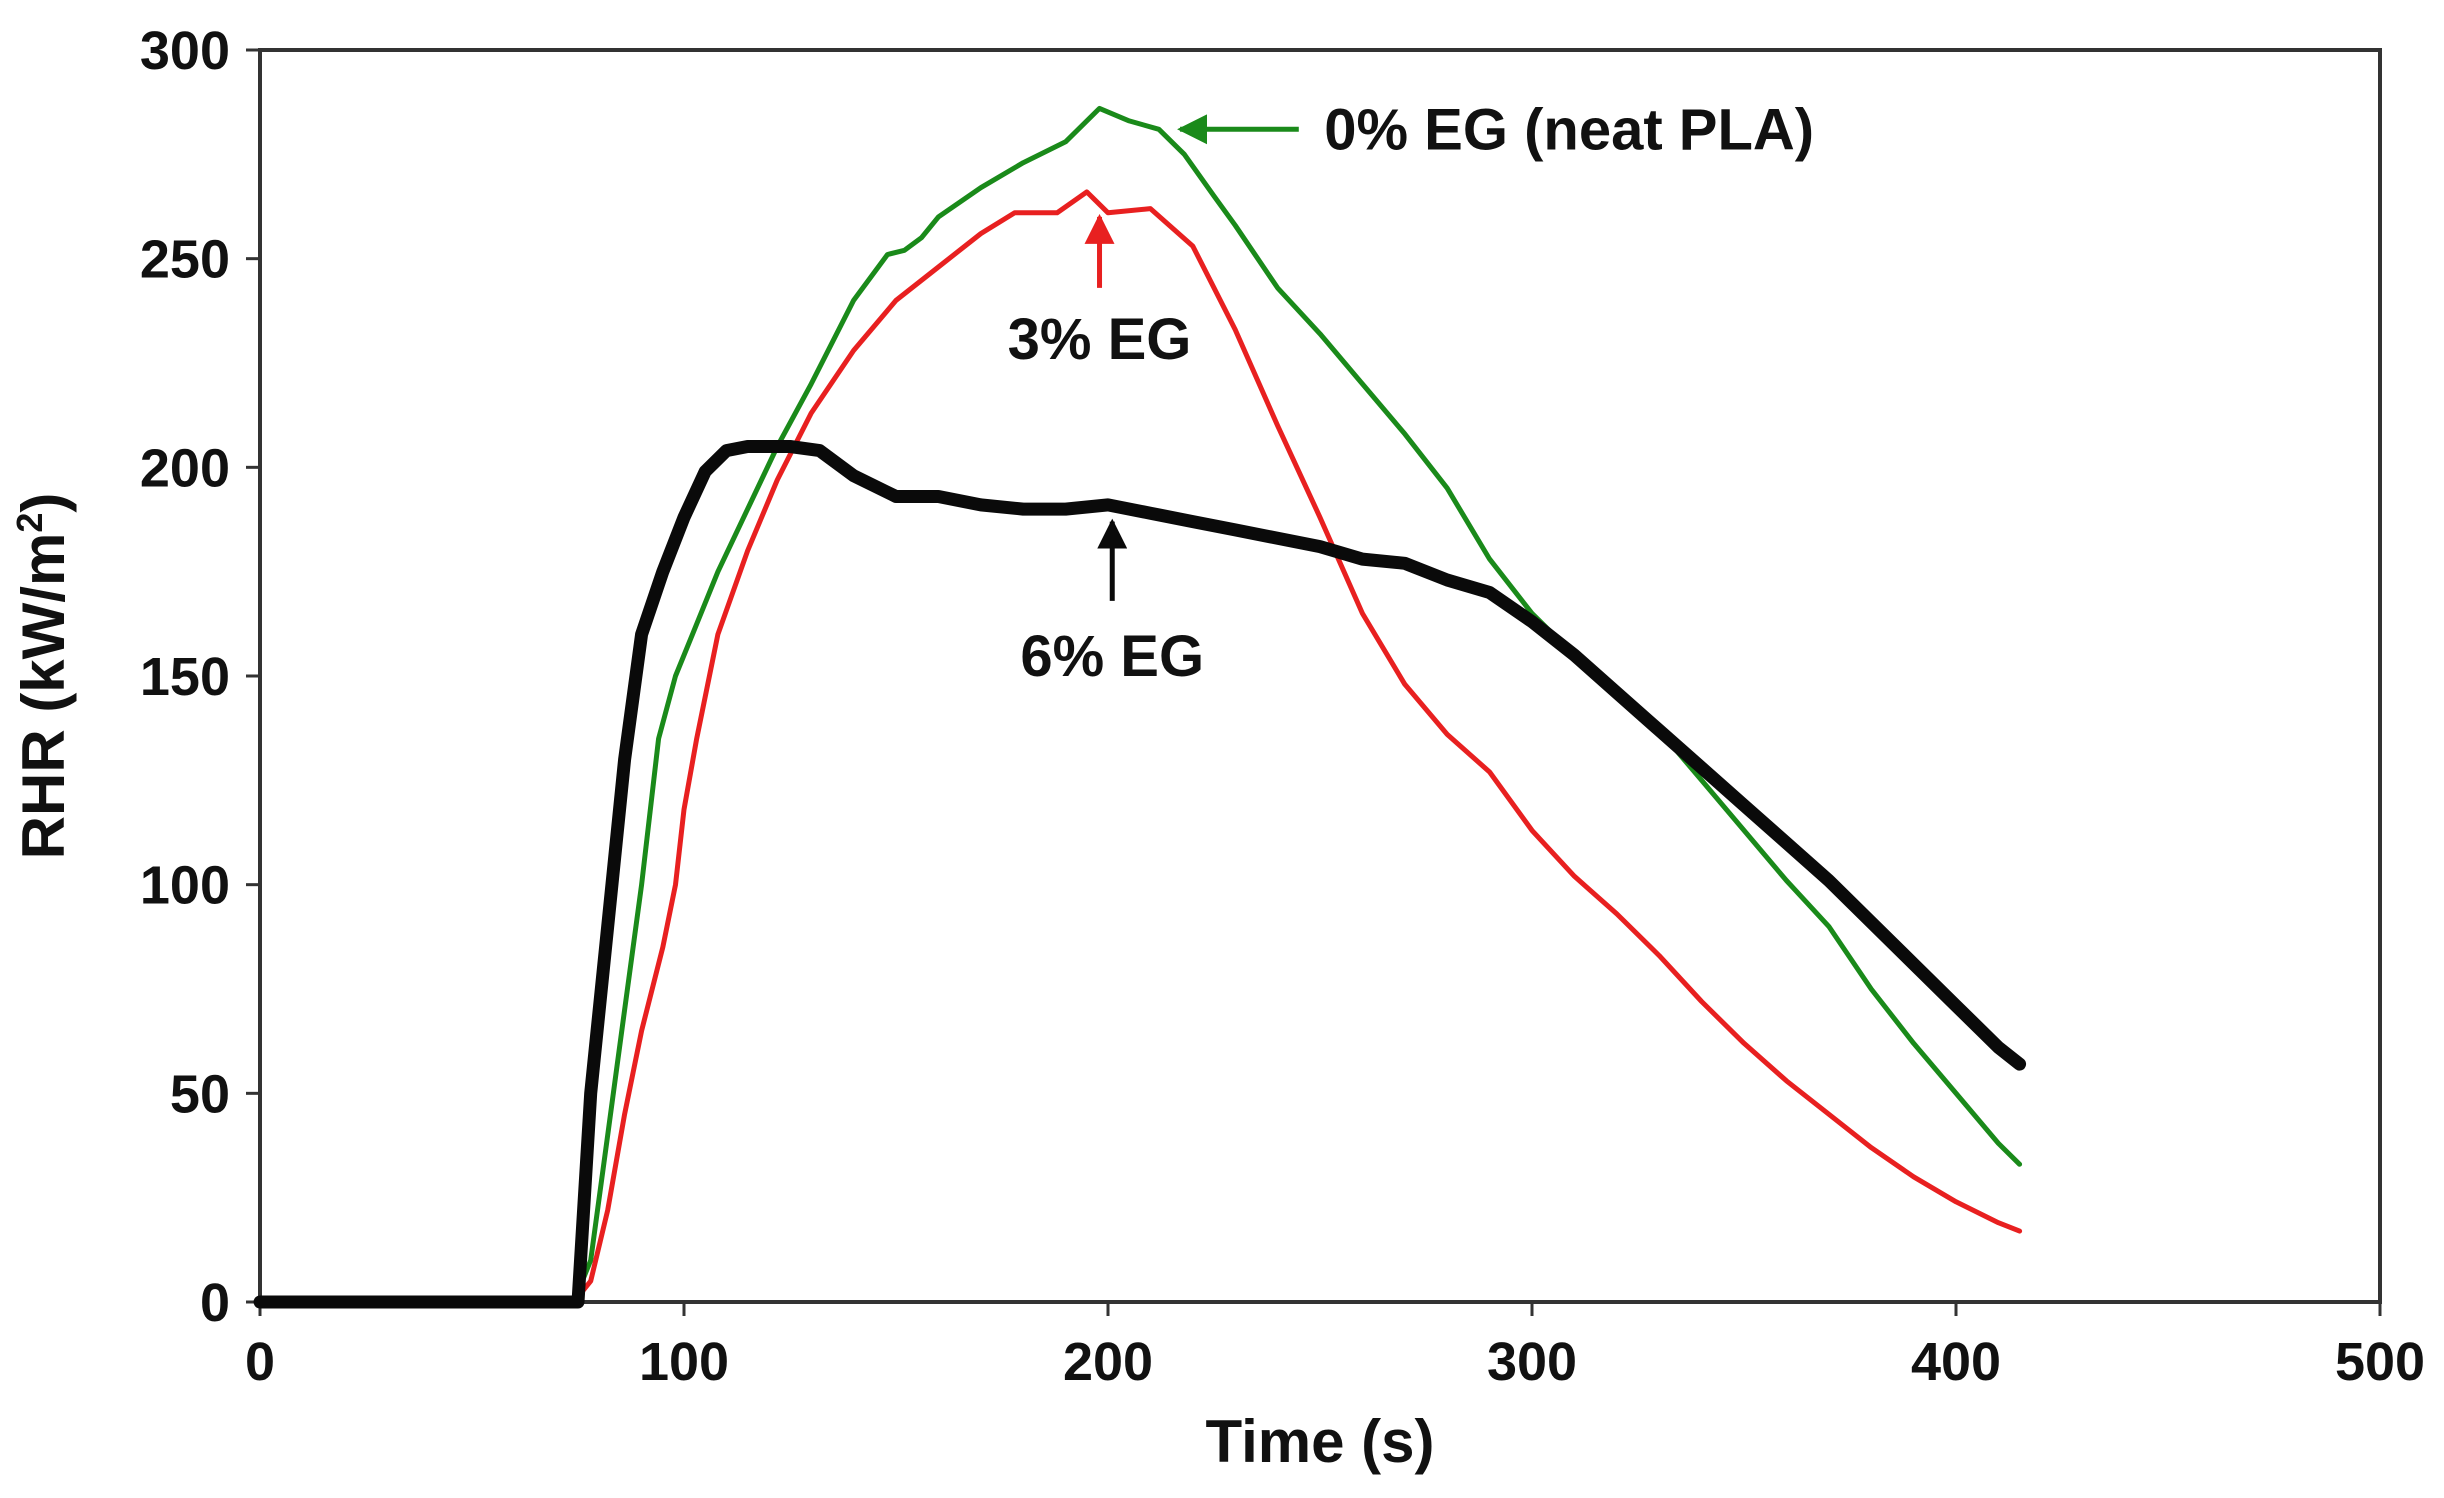 This screenshot has height=1498, width=2444. Describe the element at coordinates (185, 677) in the screenshot. I see `y-tick-label: 150` at that location.